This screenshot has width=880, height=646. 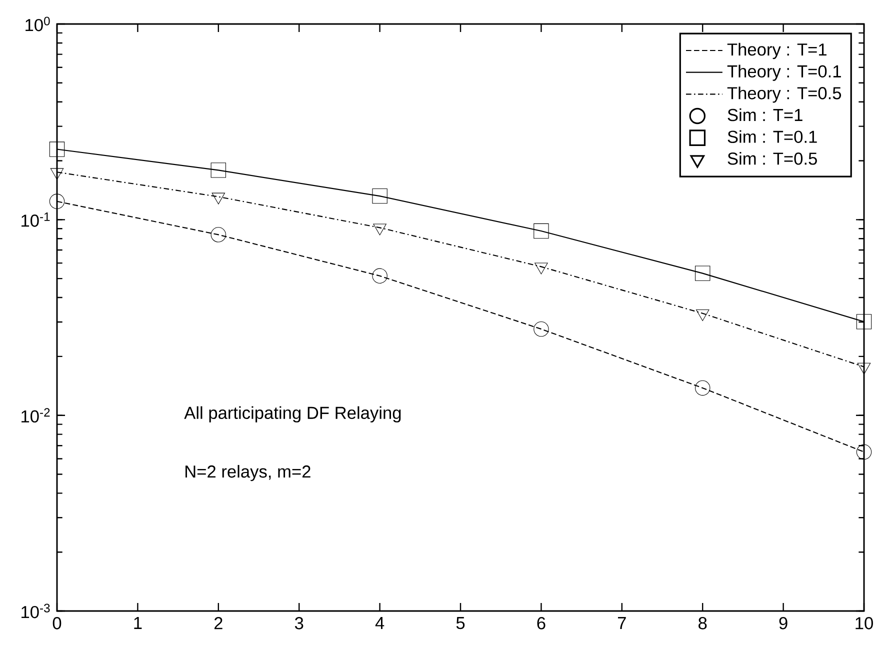 I want to click on x-tick-label: 5, so click(x=460, y=623).